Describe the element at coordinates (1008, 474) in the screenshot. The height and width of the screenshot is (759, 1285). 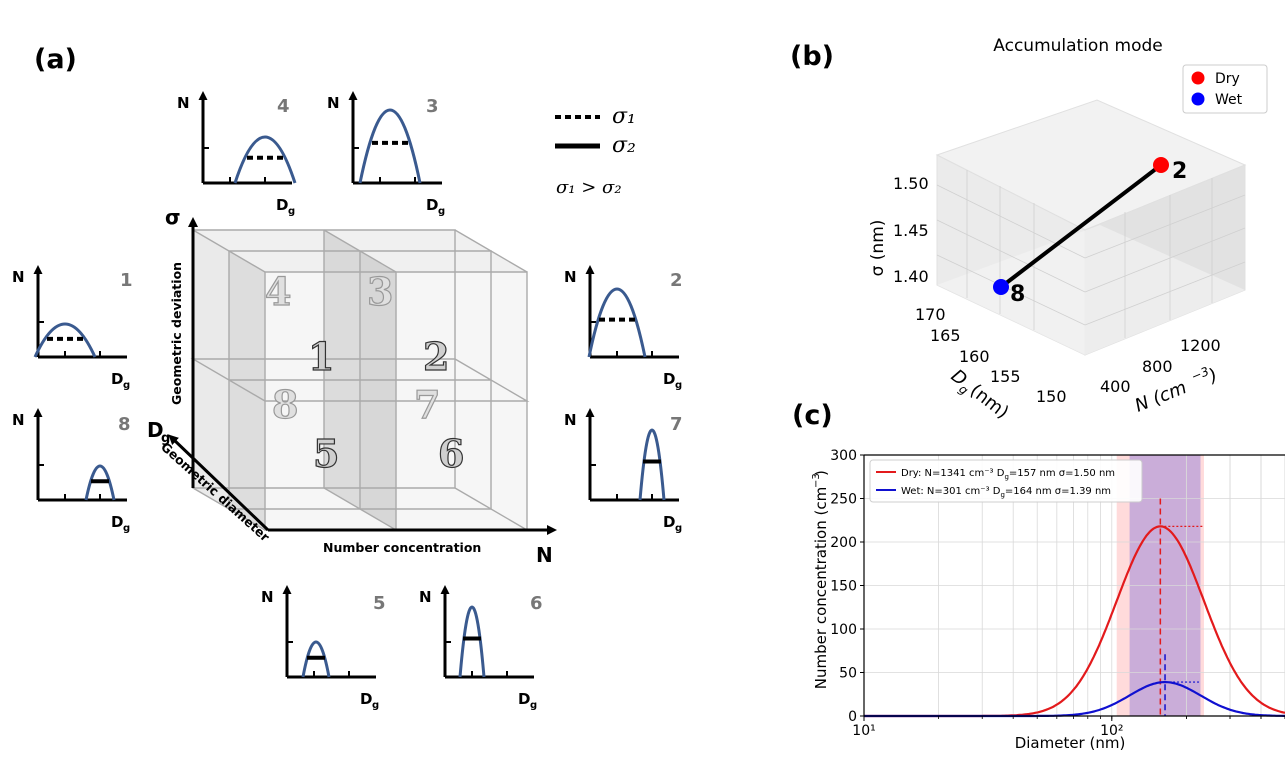
I see `legend-dry-text: Dry: N=1341 cm⁻³ Dg=157 nm σ=1.50 nm` at that location.